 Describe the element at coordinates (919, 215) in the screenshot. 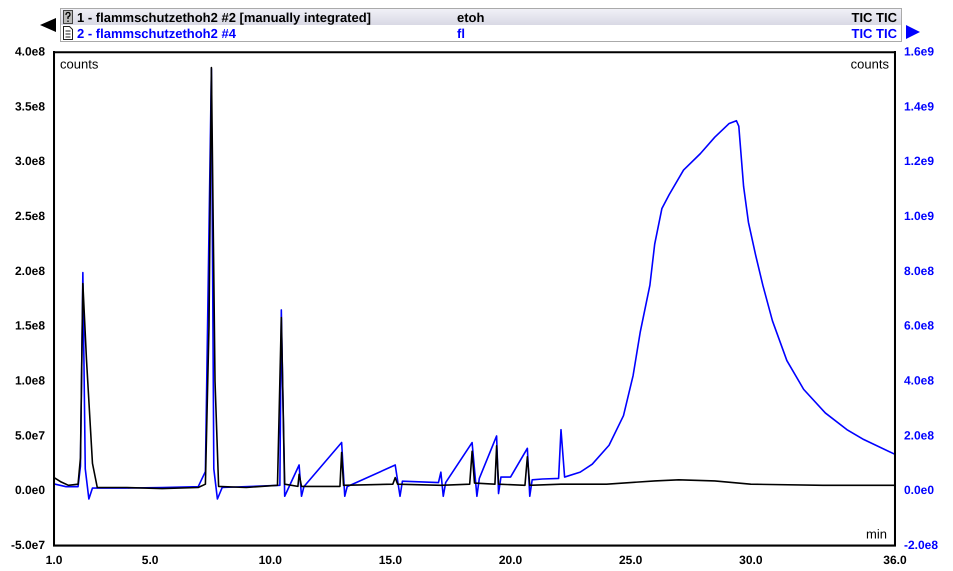

I see `y2-tick-label: 1.0e9` at that location.